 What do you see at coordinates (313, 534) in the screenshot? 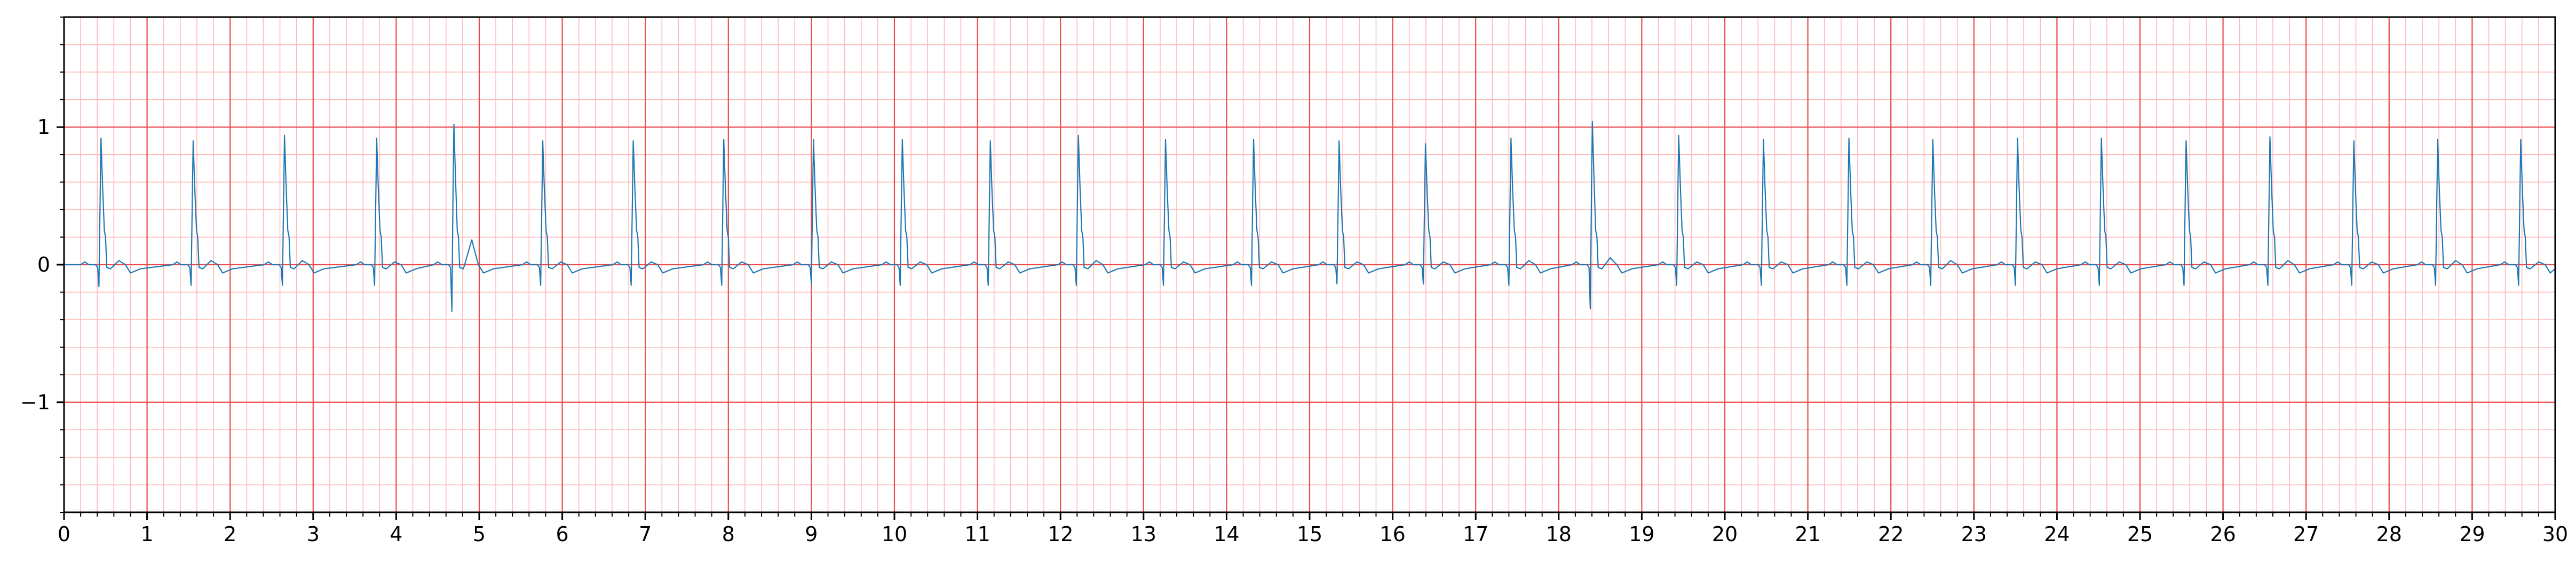
I see `x-tick-label: 3` at bounding box center [313, 534].